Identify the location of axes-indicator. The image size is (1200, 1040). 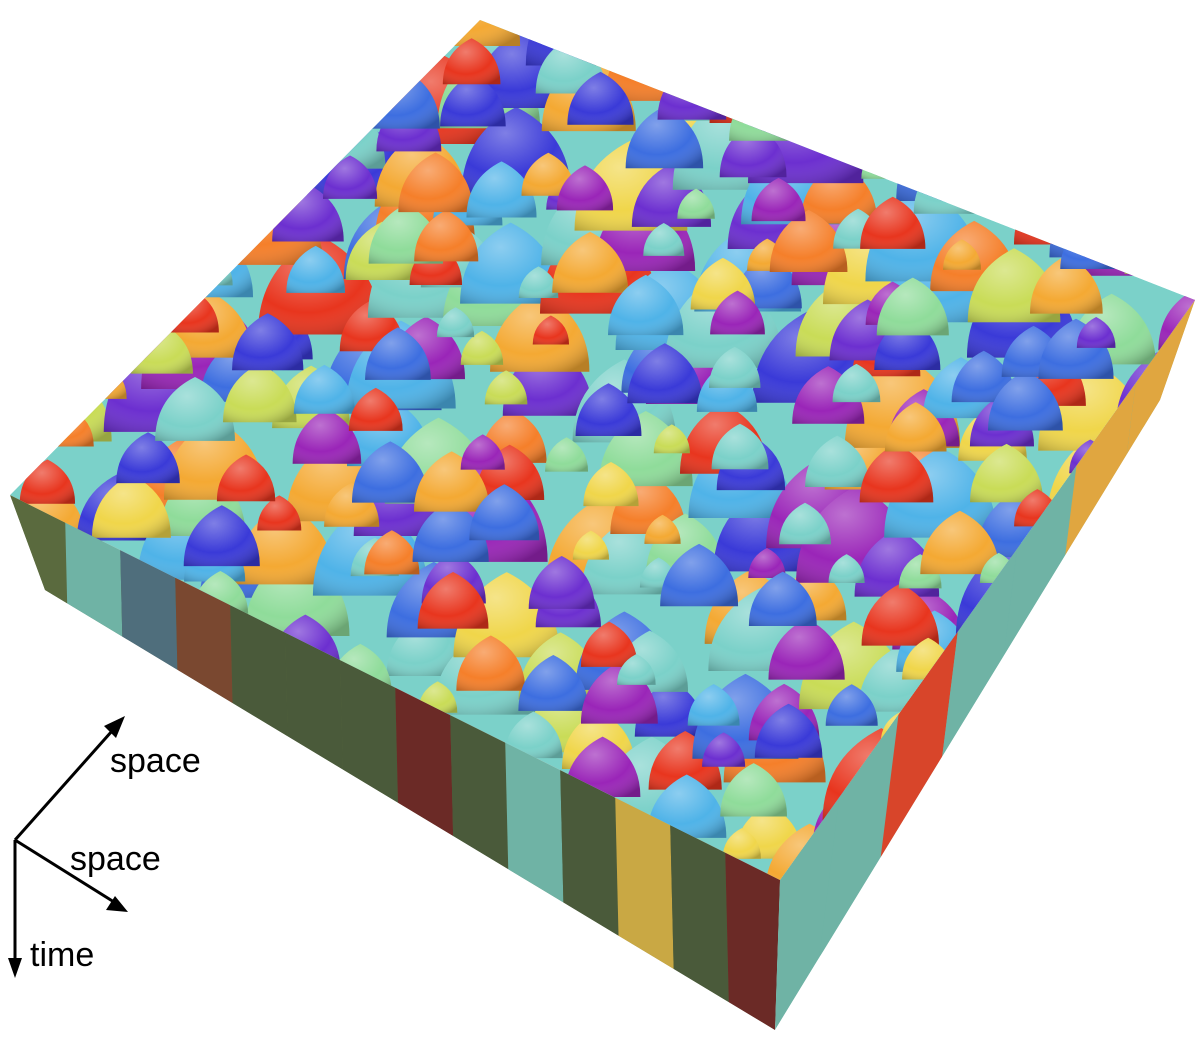
(68, 847).